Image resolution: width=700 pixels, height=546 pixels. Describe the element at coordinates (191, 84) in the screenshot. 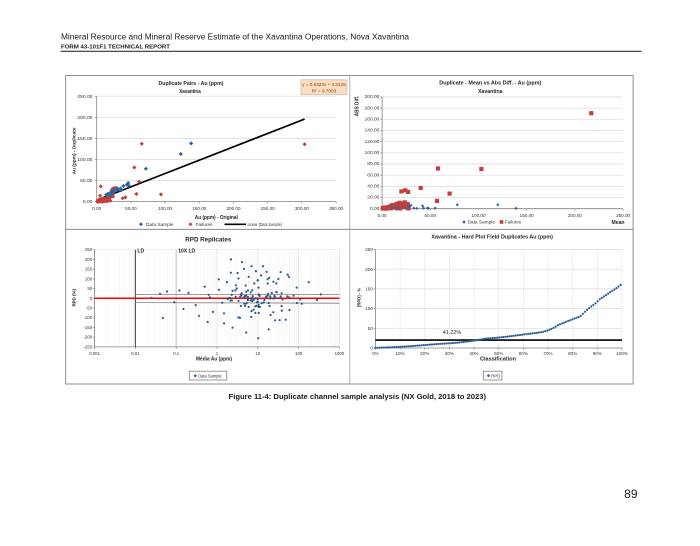

I see `svg-text: Duplicate Pairs - Au (ppm)` at that location.